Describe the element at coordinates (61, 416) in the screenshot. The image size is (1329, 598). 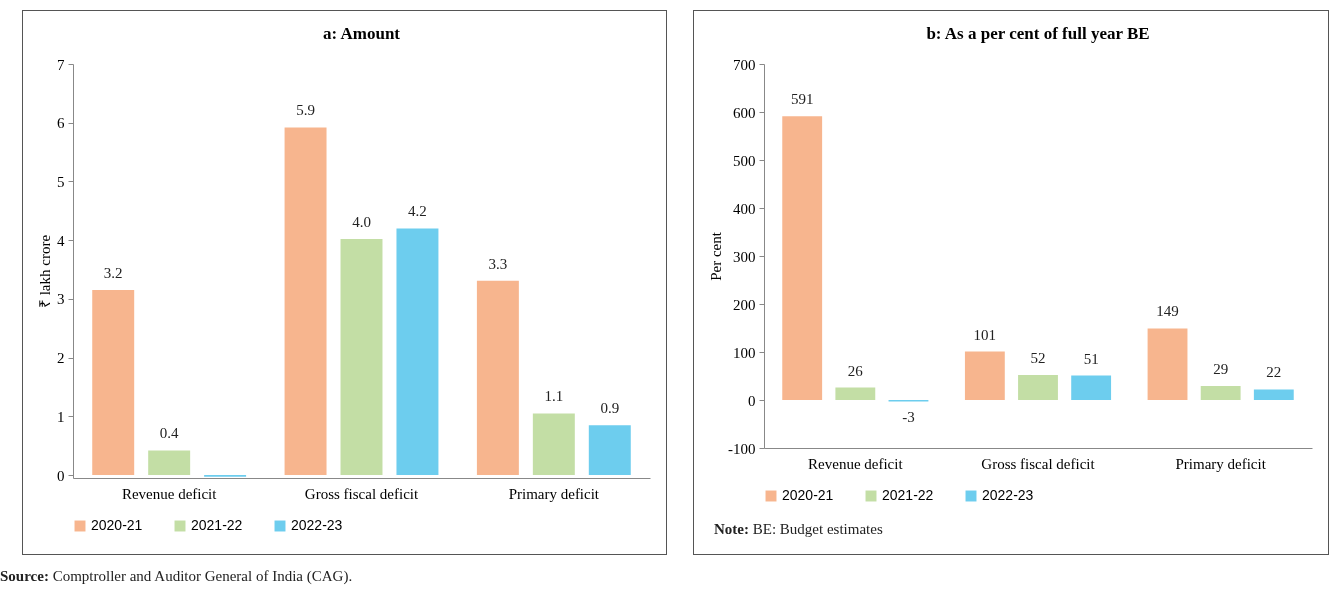
I see `y-tick-label: 1` at that location.